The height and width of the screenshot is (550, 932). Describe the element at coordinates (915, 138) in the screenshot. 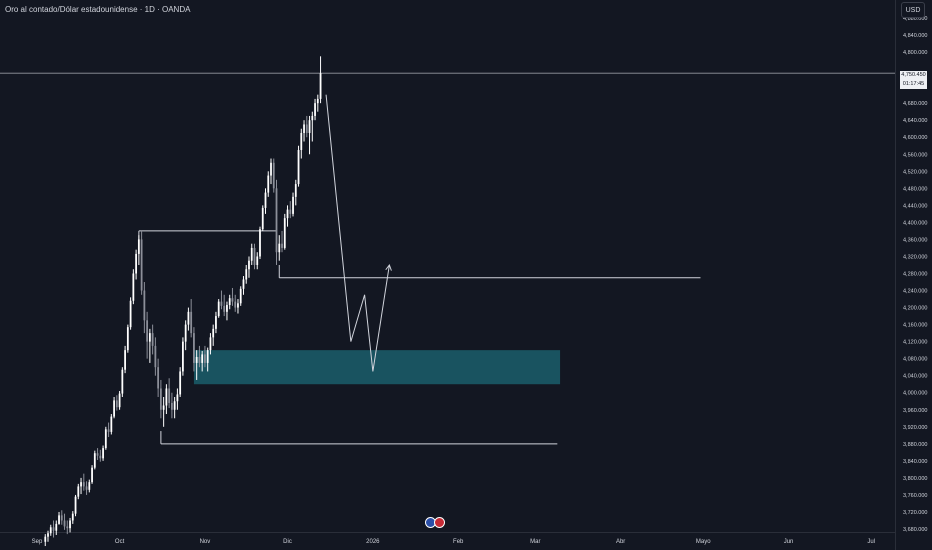

I see `price-tick-label: 4,600.000` at that location.